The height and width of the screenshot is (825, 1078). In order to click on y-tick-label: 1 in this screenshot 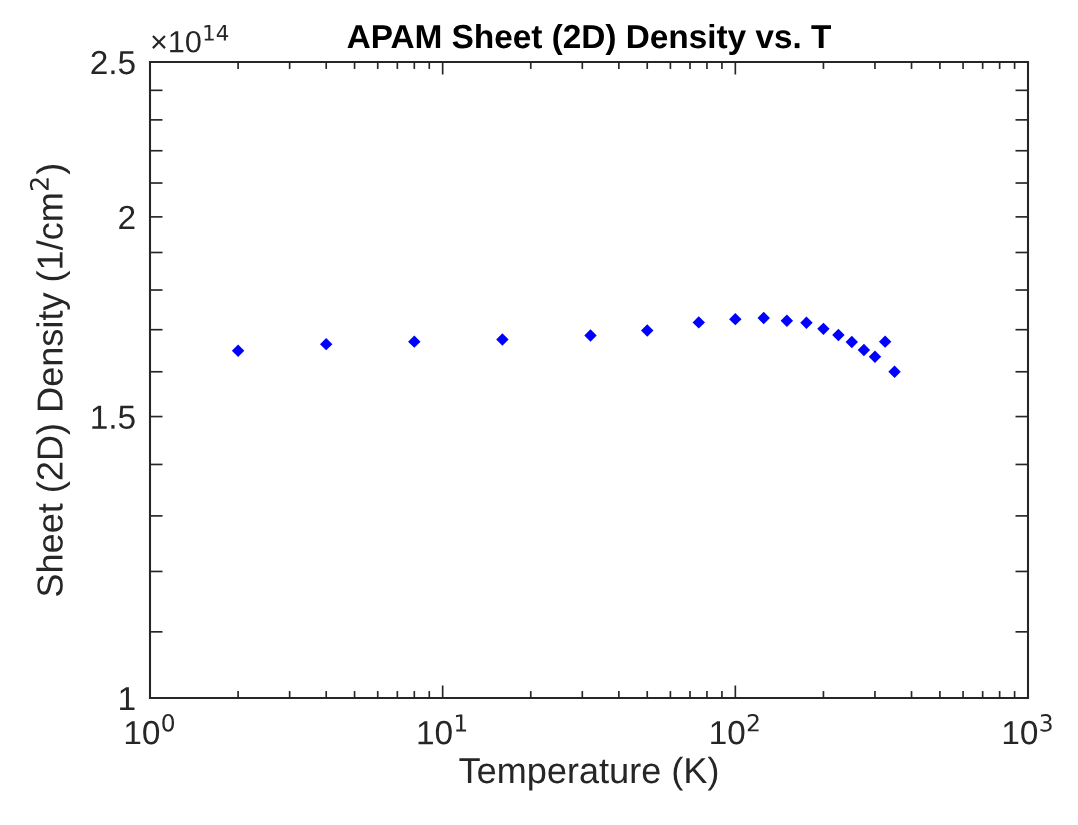, I will do `click(127, 699)`.